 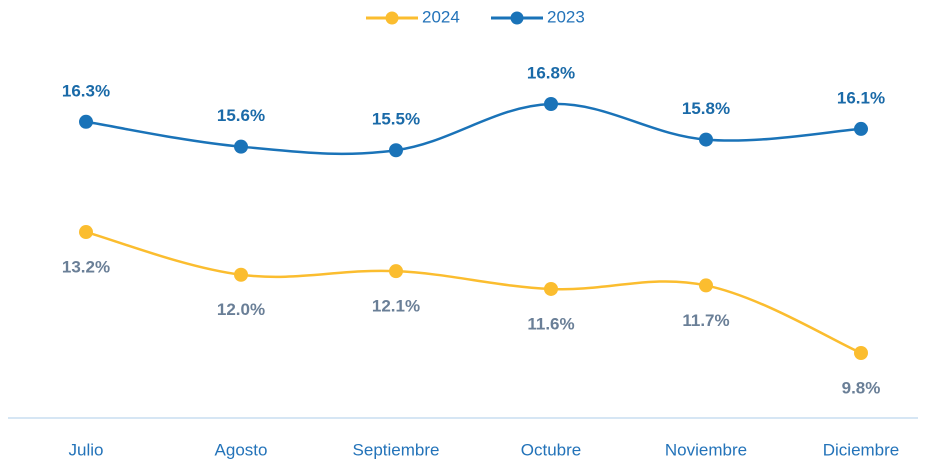 I want to click on data-label: 15.6%, so click(x=241, y=115).